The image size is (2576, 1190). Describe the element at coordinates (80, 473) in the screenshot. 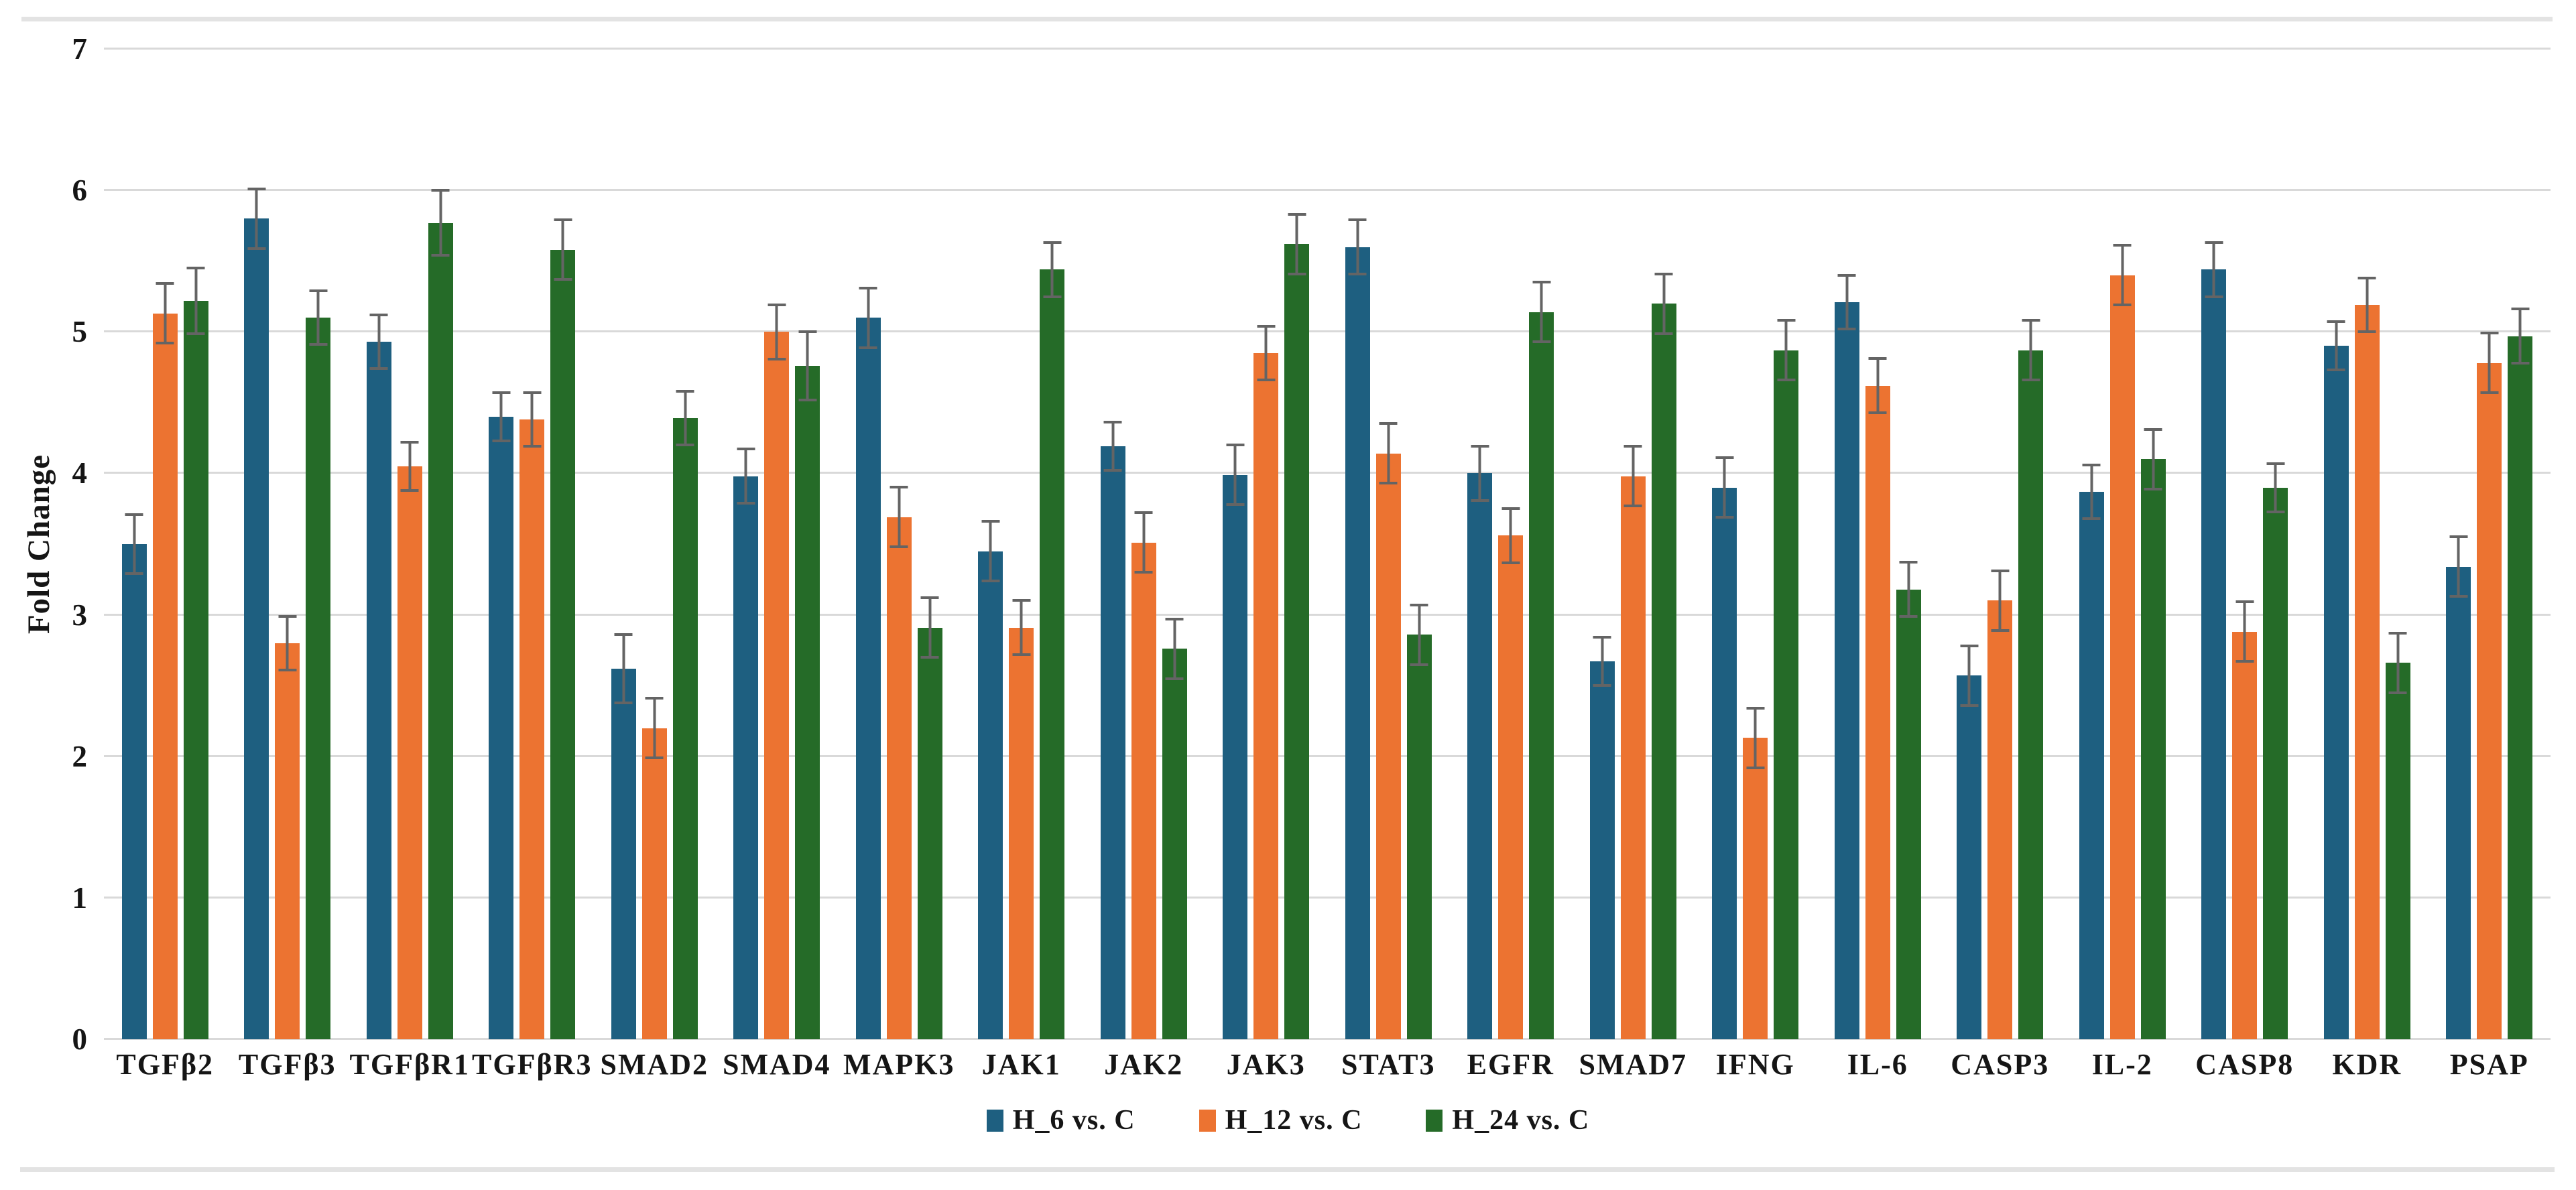

I see `y-tick-label: 4` at that location.